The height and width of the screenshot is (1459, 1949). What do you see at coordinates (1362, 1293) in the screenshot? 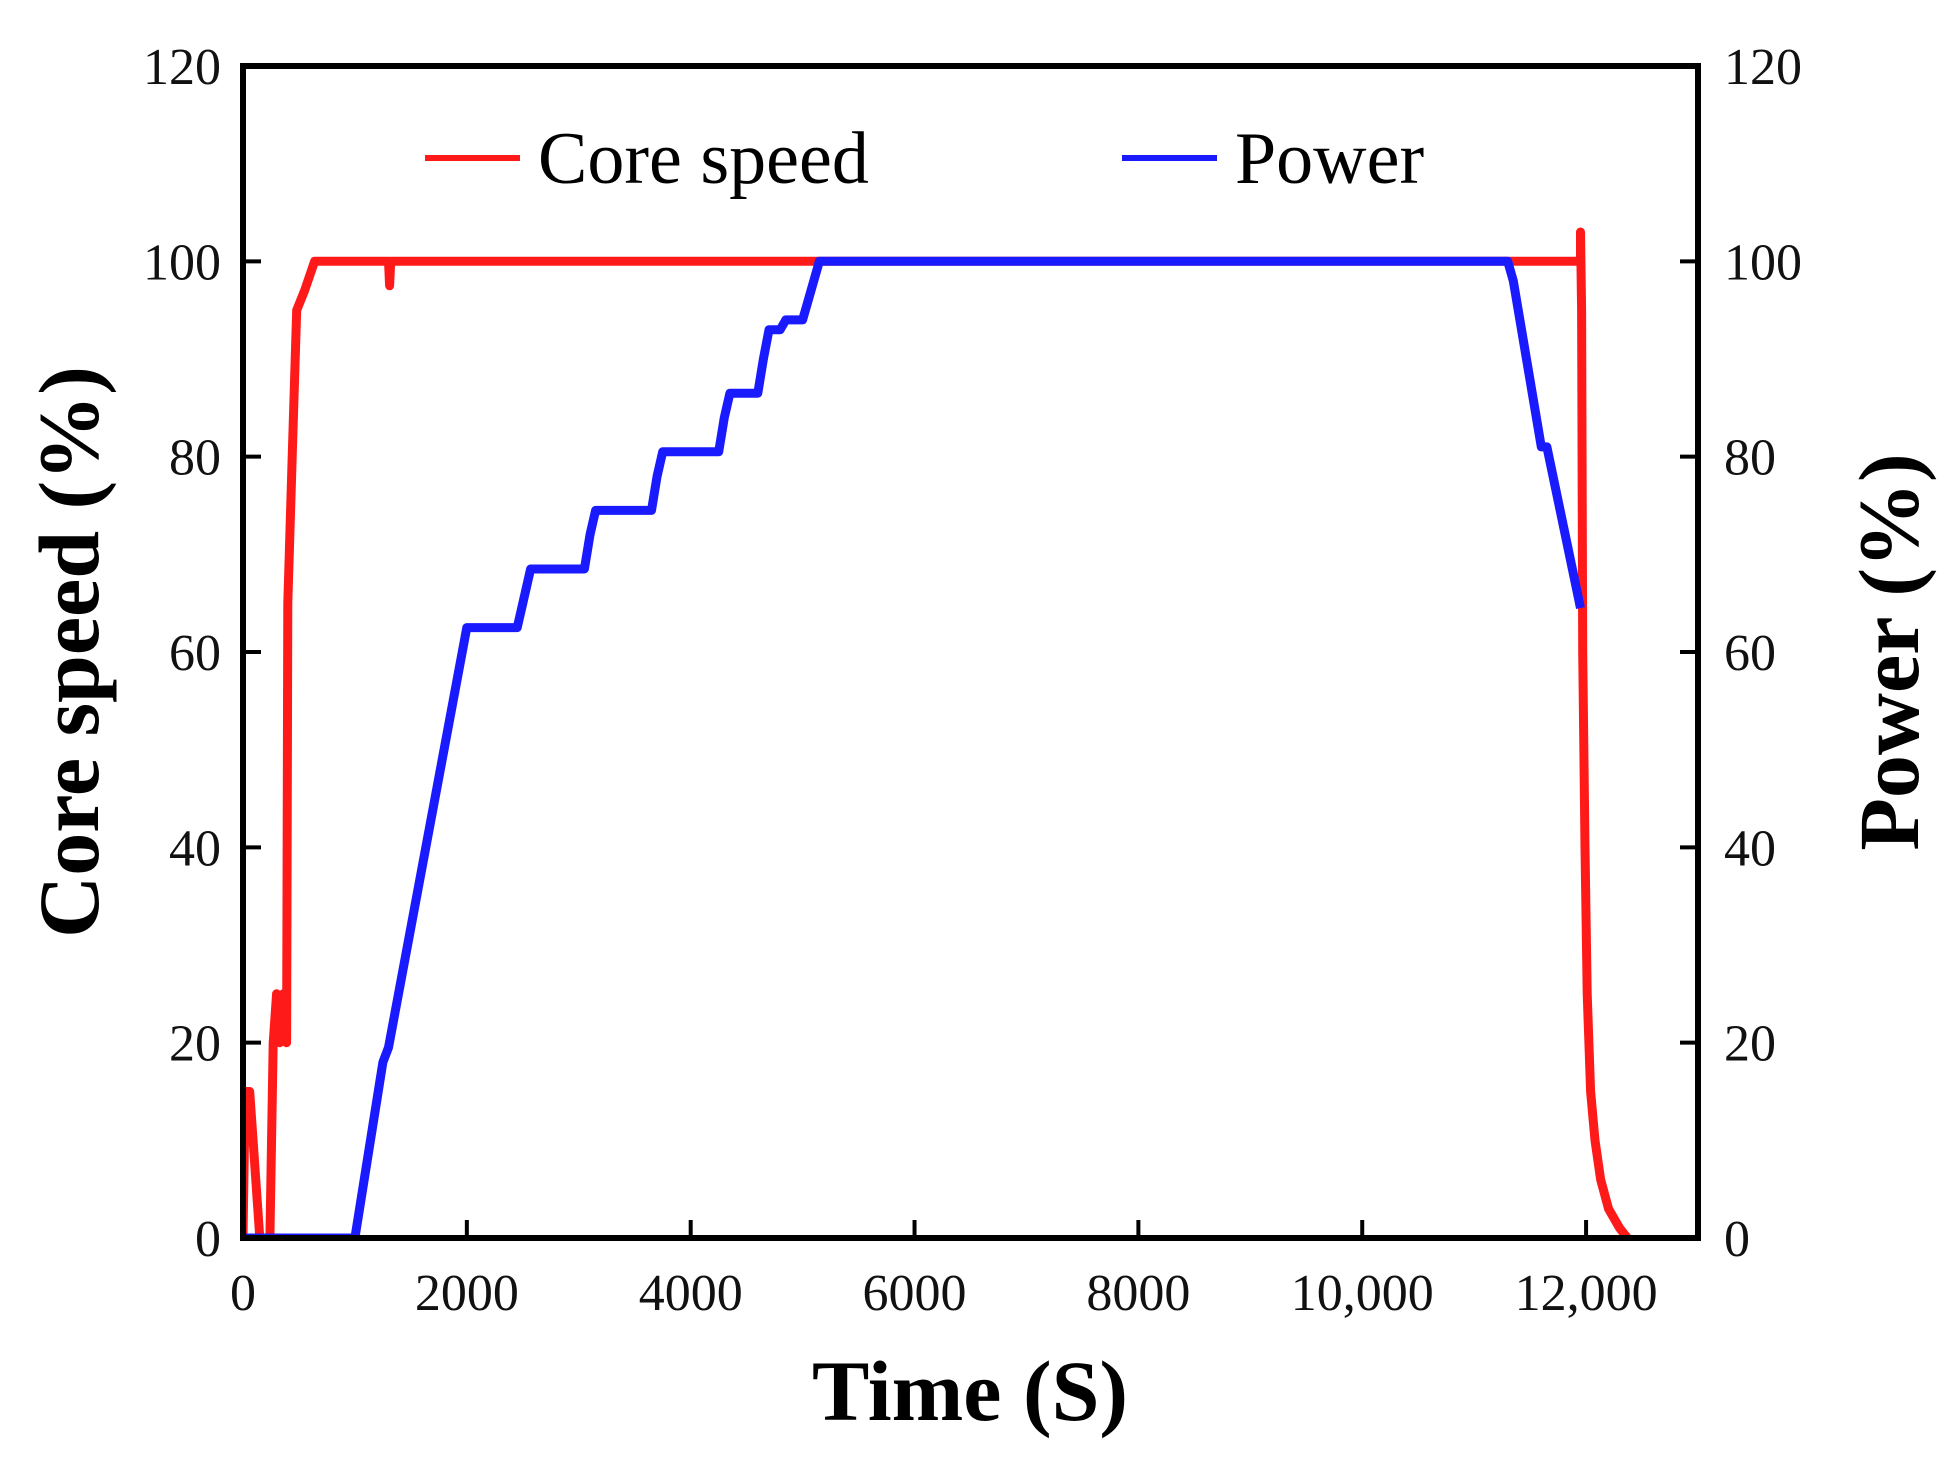
I see `x-tick-label: 10,000` at bounding box center [1362, 1293].